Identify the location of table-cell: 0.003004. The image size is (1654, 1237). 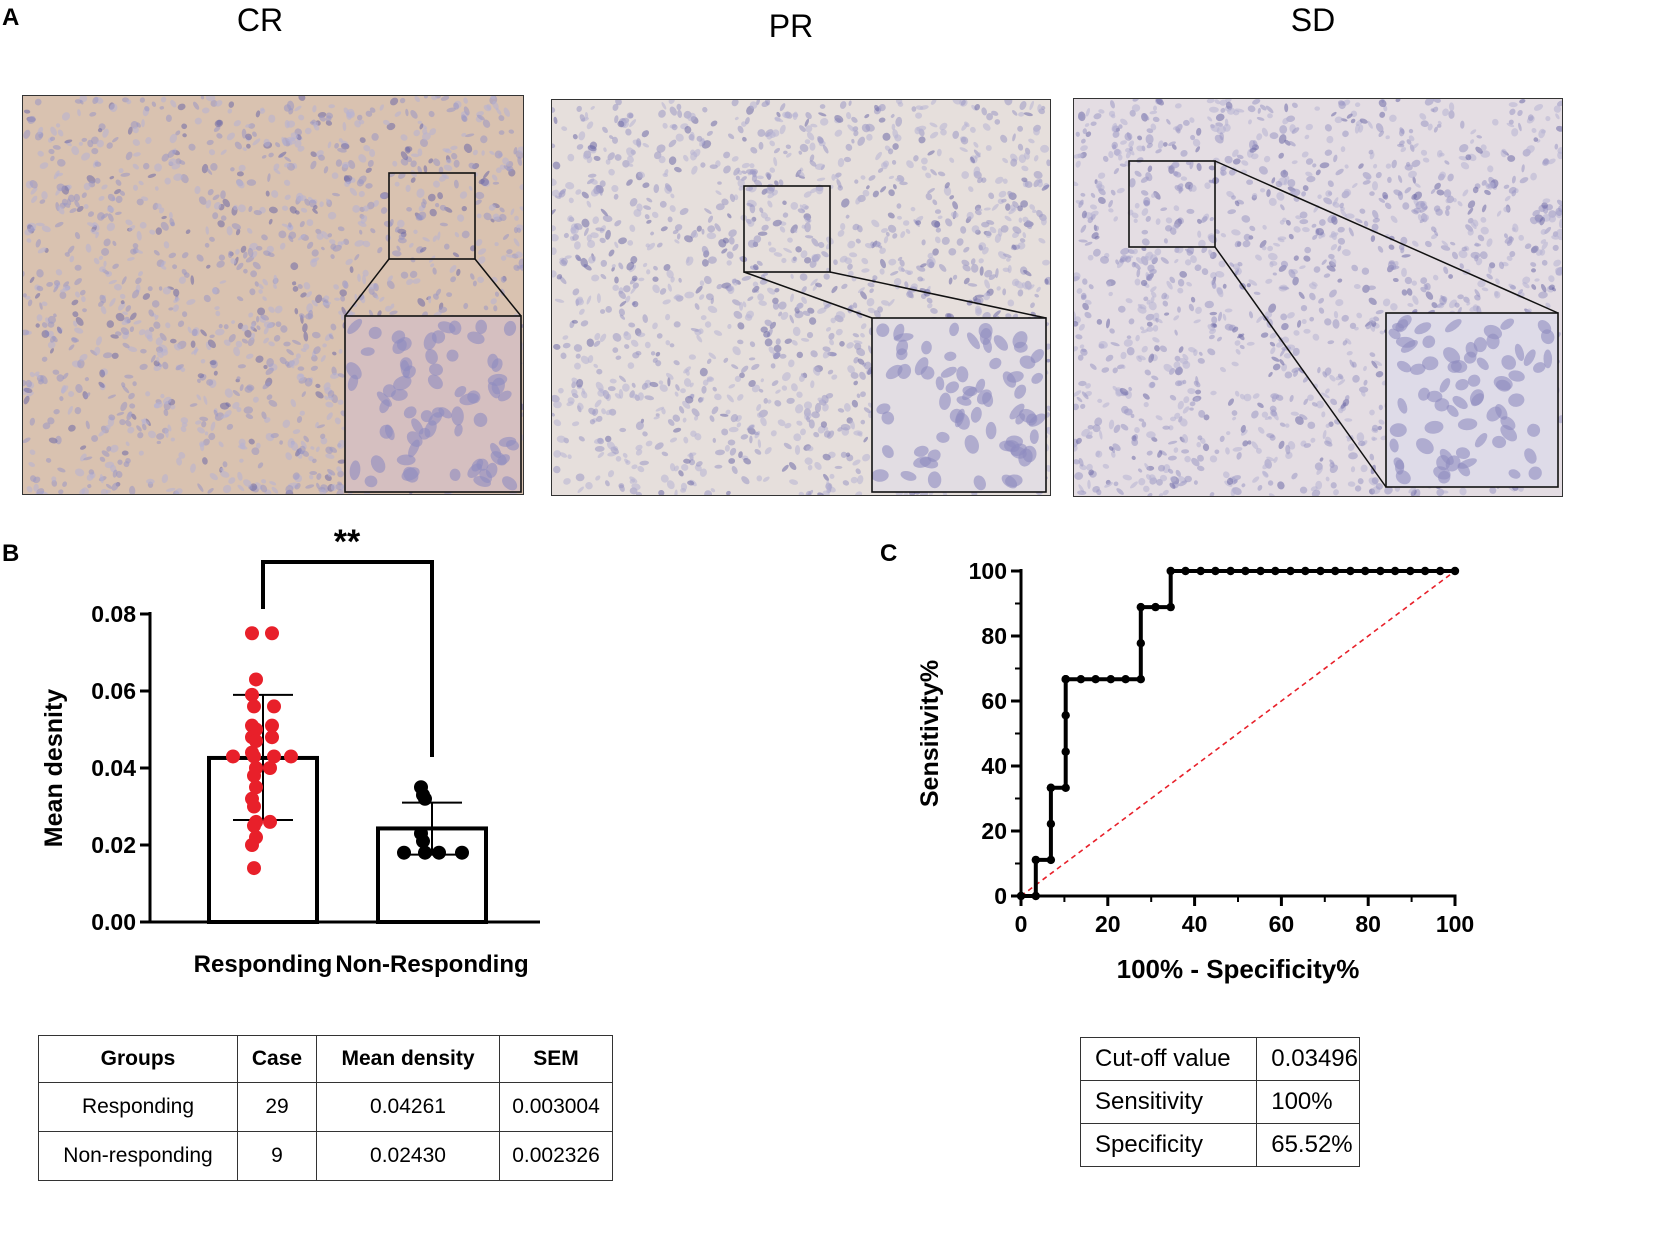
(556, 1107).